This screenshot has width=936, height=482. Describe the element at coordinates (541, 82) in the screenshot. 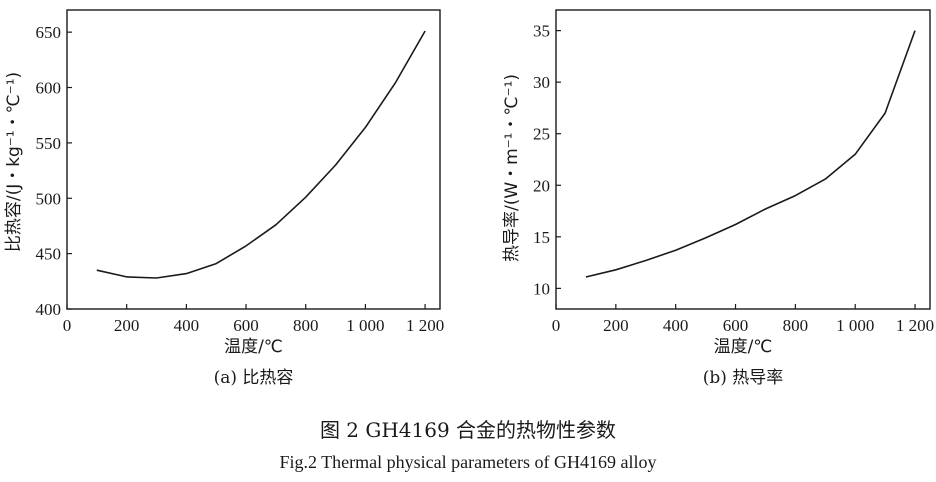

I see `y-tick-label: 30` at that location.